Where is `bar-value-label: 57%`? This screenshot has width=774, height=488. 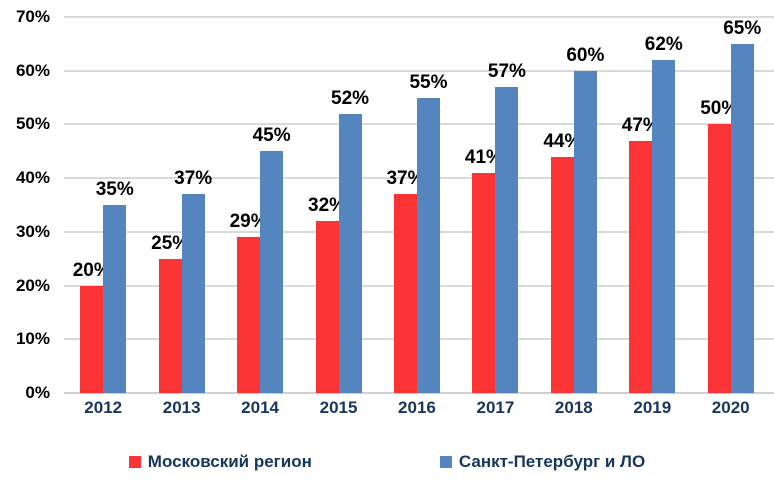
bar-value-label: 57% is located at coordinates (506, 71).